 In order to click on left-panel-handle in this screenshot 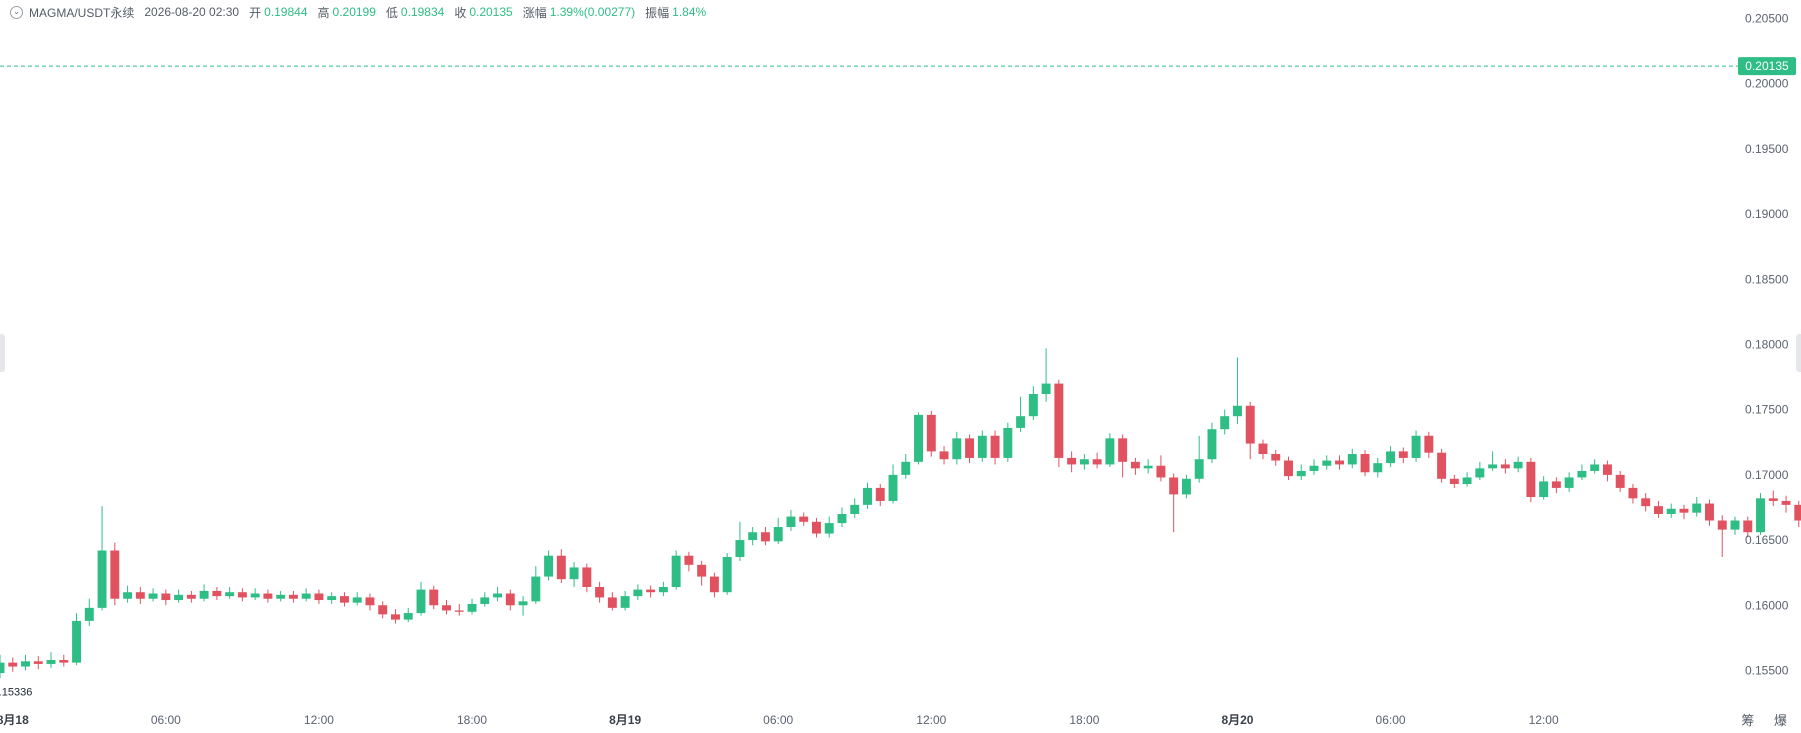, I will do `click(2, 353)`.